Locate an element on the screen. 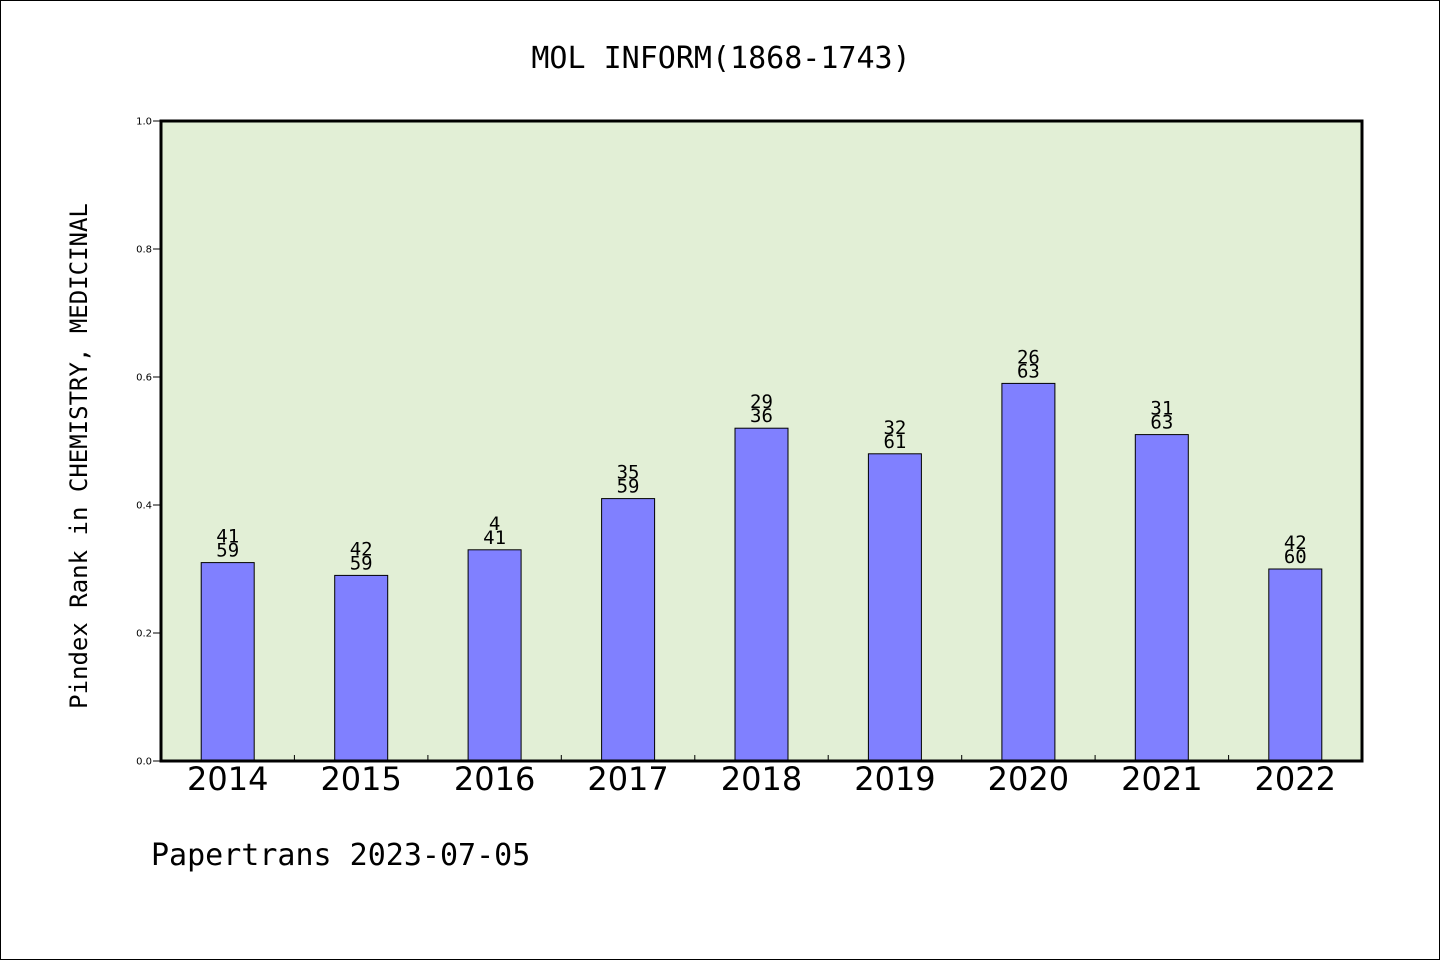  bar-2017 is located at coordinates (628, 630).